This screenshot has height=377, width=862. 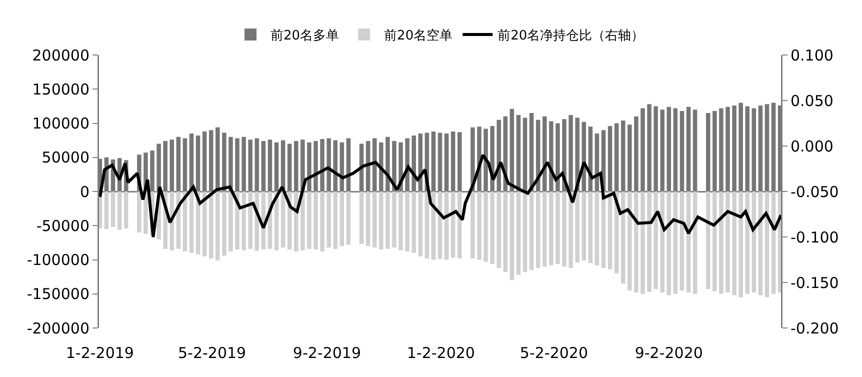 What do you see at coordinates (61, 89) in the screenshot?
I see `y-tick-label: 150000` at bounding box center [61, 89].